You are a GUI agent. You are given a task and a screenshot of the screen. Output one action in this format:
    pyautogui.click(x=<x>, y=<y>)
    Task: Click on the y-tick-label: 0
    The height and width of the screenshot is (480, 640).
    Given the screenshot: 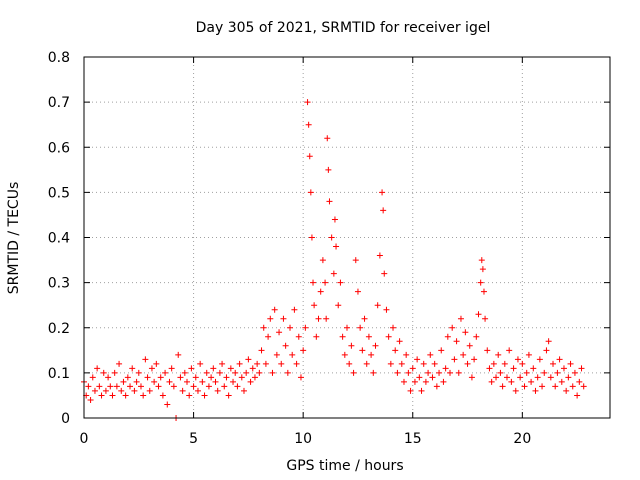 What is the action you would take?
    pyautogui.click(x=65, y=419)
    